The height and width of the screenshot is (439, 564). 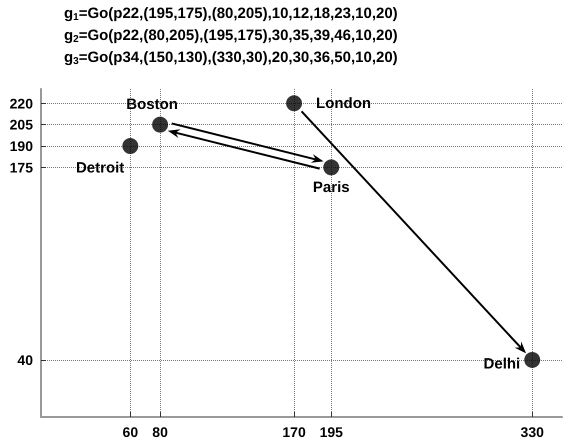 What do you see at coordinates (344, 103) in the screenshot?
I see `annotation: London` at bounding box center [344, 103].